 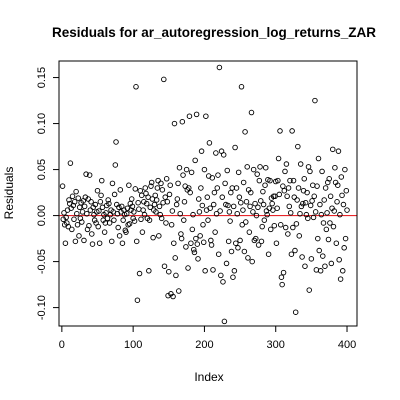 What do you see at coordinates (42, 261) in the screenshot?
I see `y-tick-label: -0.05` at bounding box center [42, 261].